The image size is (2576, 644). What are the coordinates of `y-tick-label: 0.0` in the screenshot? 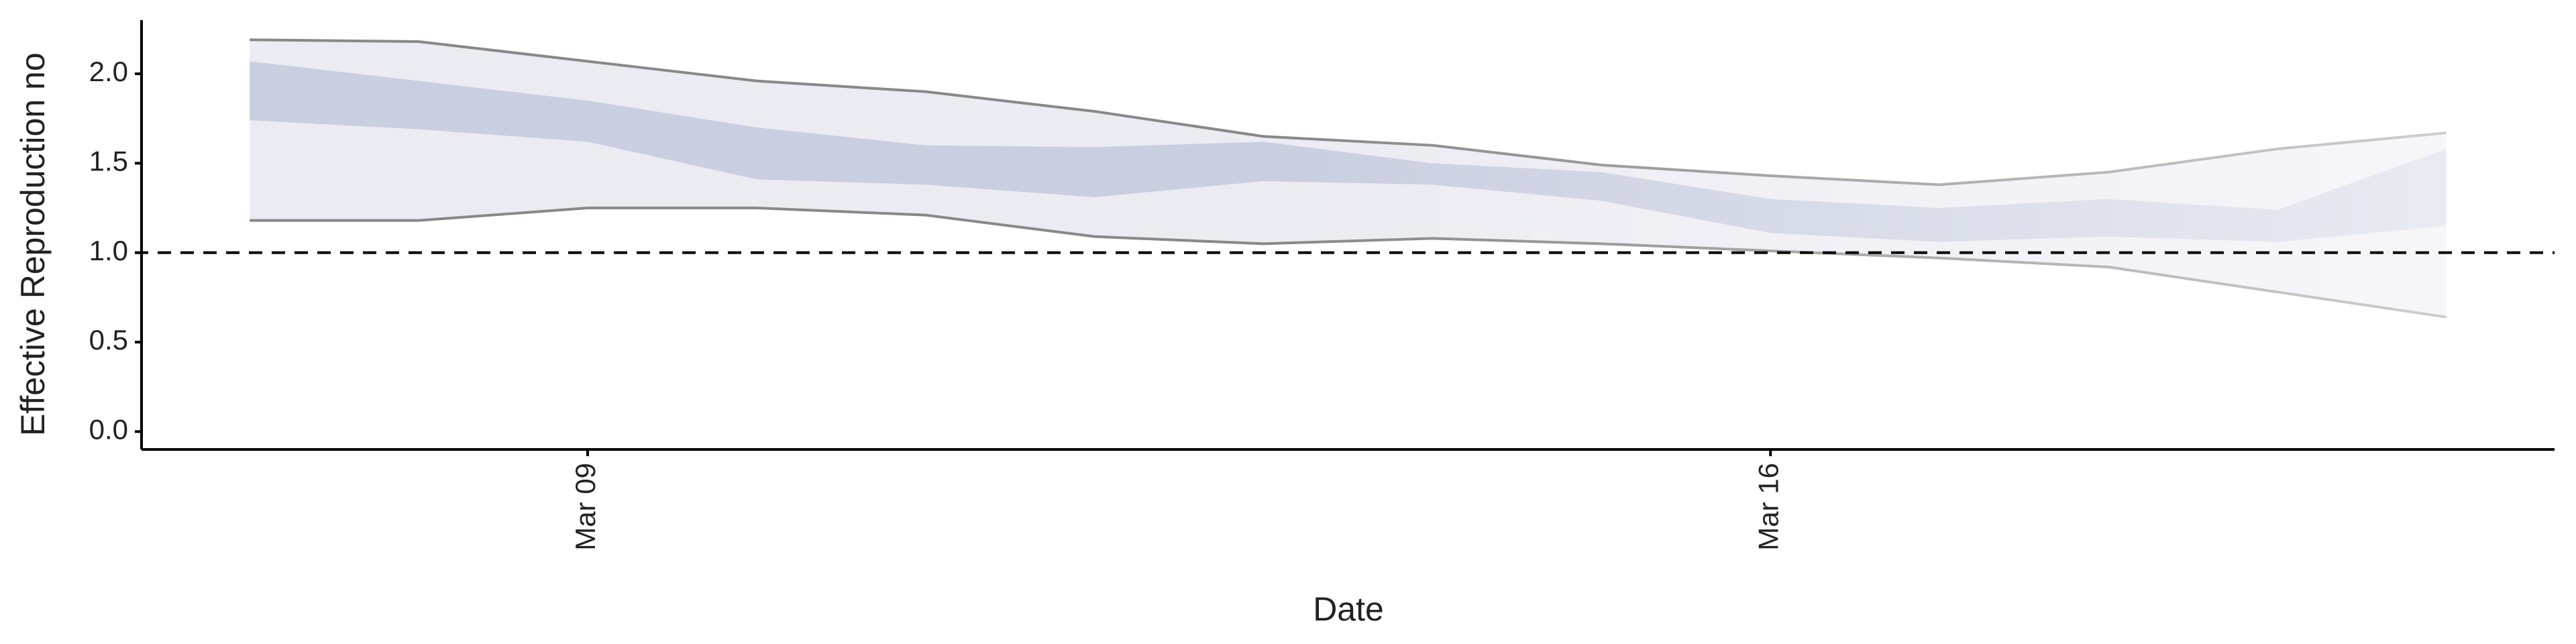 It's located at (108, 429).